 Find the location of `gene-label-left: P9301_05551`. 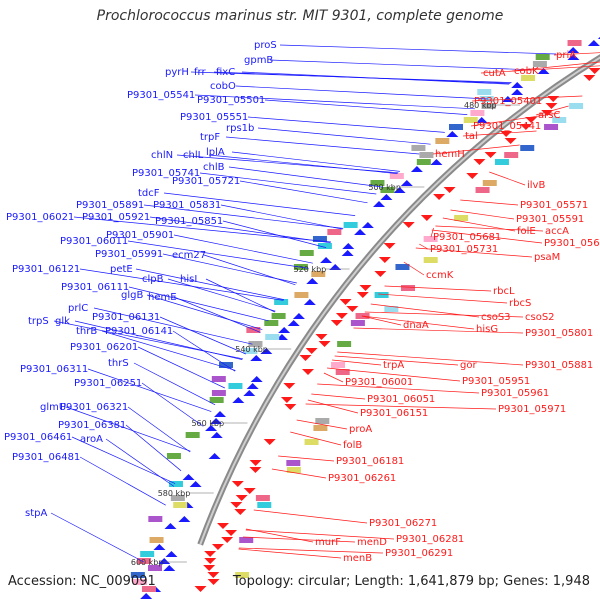

gene-label-left: P9301_05551 is located at coordinates (214, 117).